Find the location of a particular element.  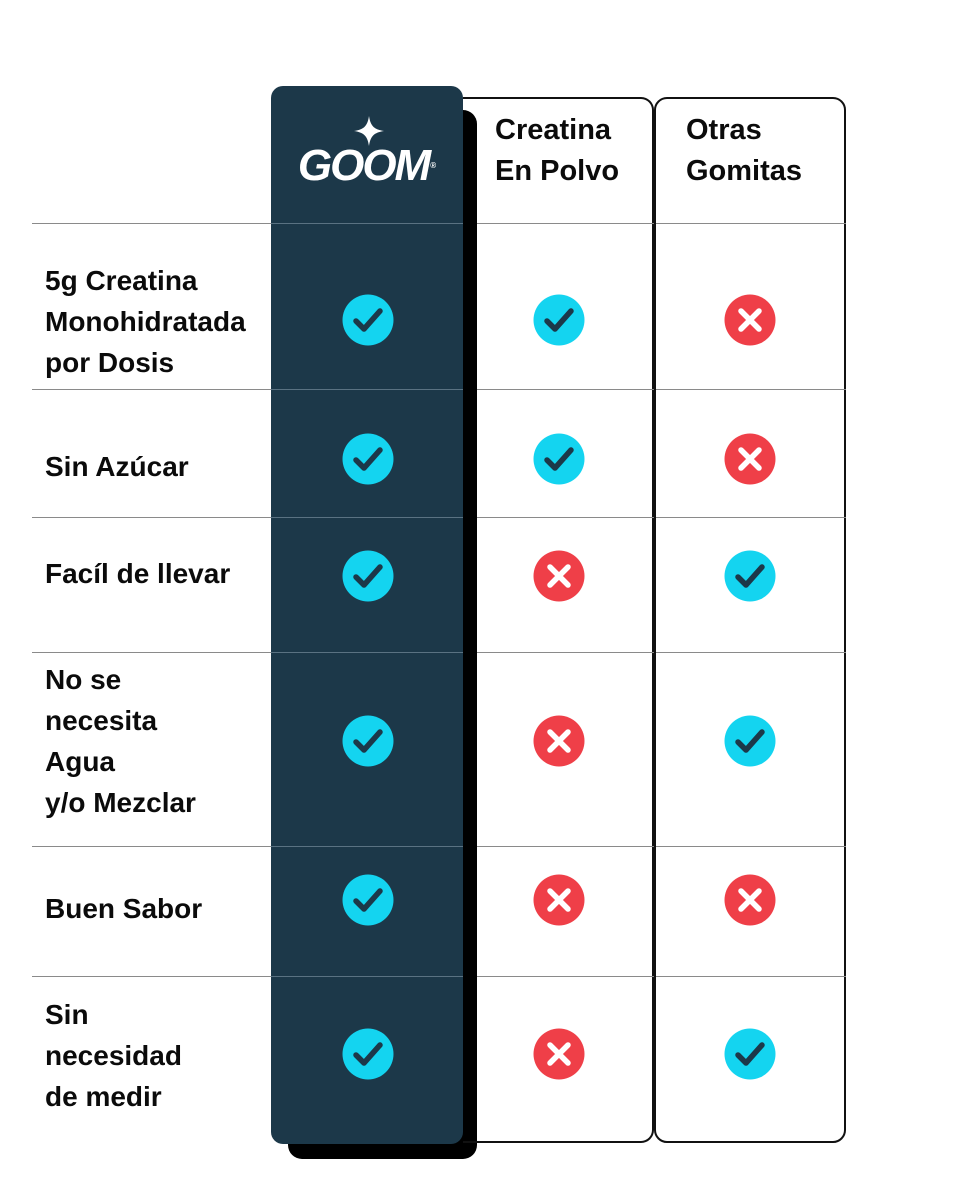

row-label: No se necesita Agua y/o Mezclar is located at coordinates (160, 741).